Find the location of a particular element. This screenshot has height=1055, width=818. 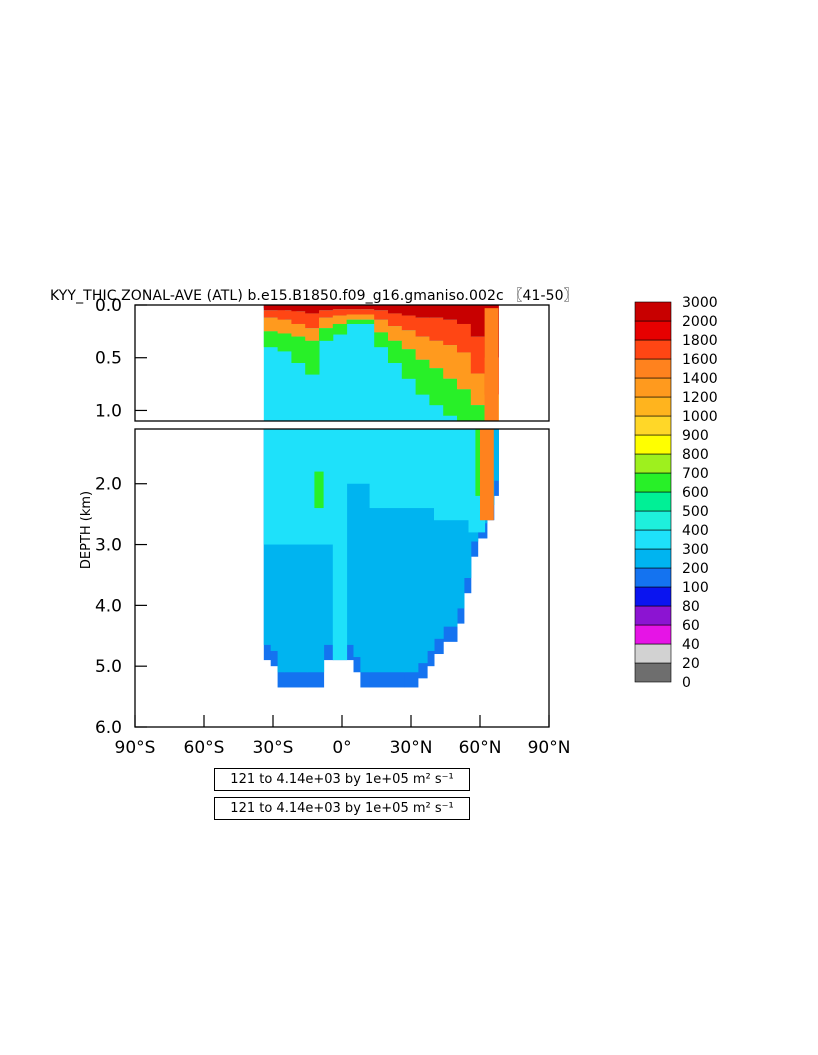

x-tick-label: 0° is located at coordinates (341, 748).